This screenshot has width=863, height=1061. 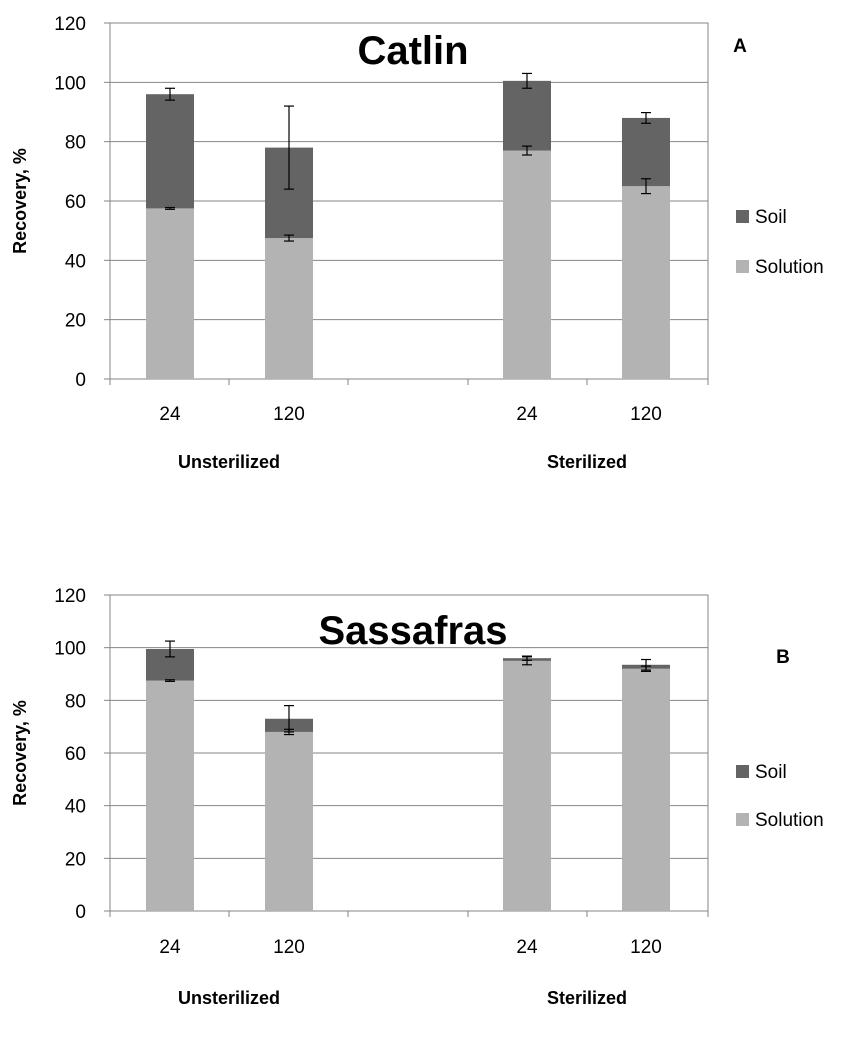 What do you see at coordinates (412, 51) in the screenshot?
I see `chart-title: Catlin` at bounding box center [412, 51].